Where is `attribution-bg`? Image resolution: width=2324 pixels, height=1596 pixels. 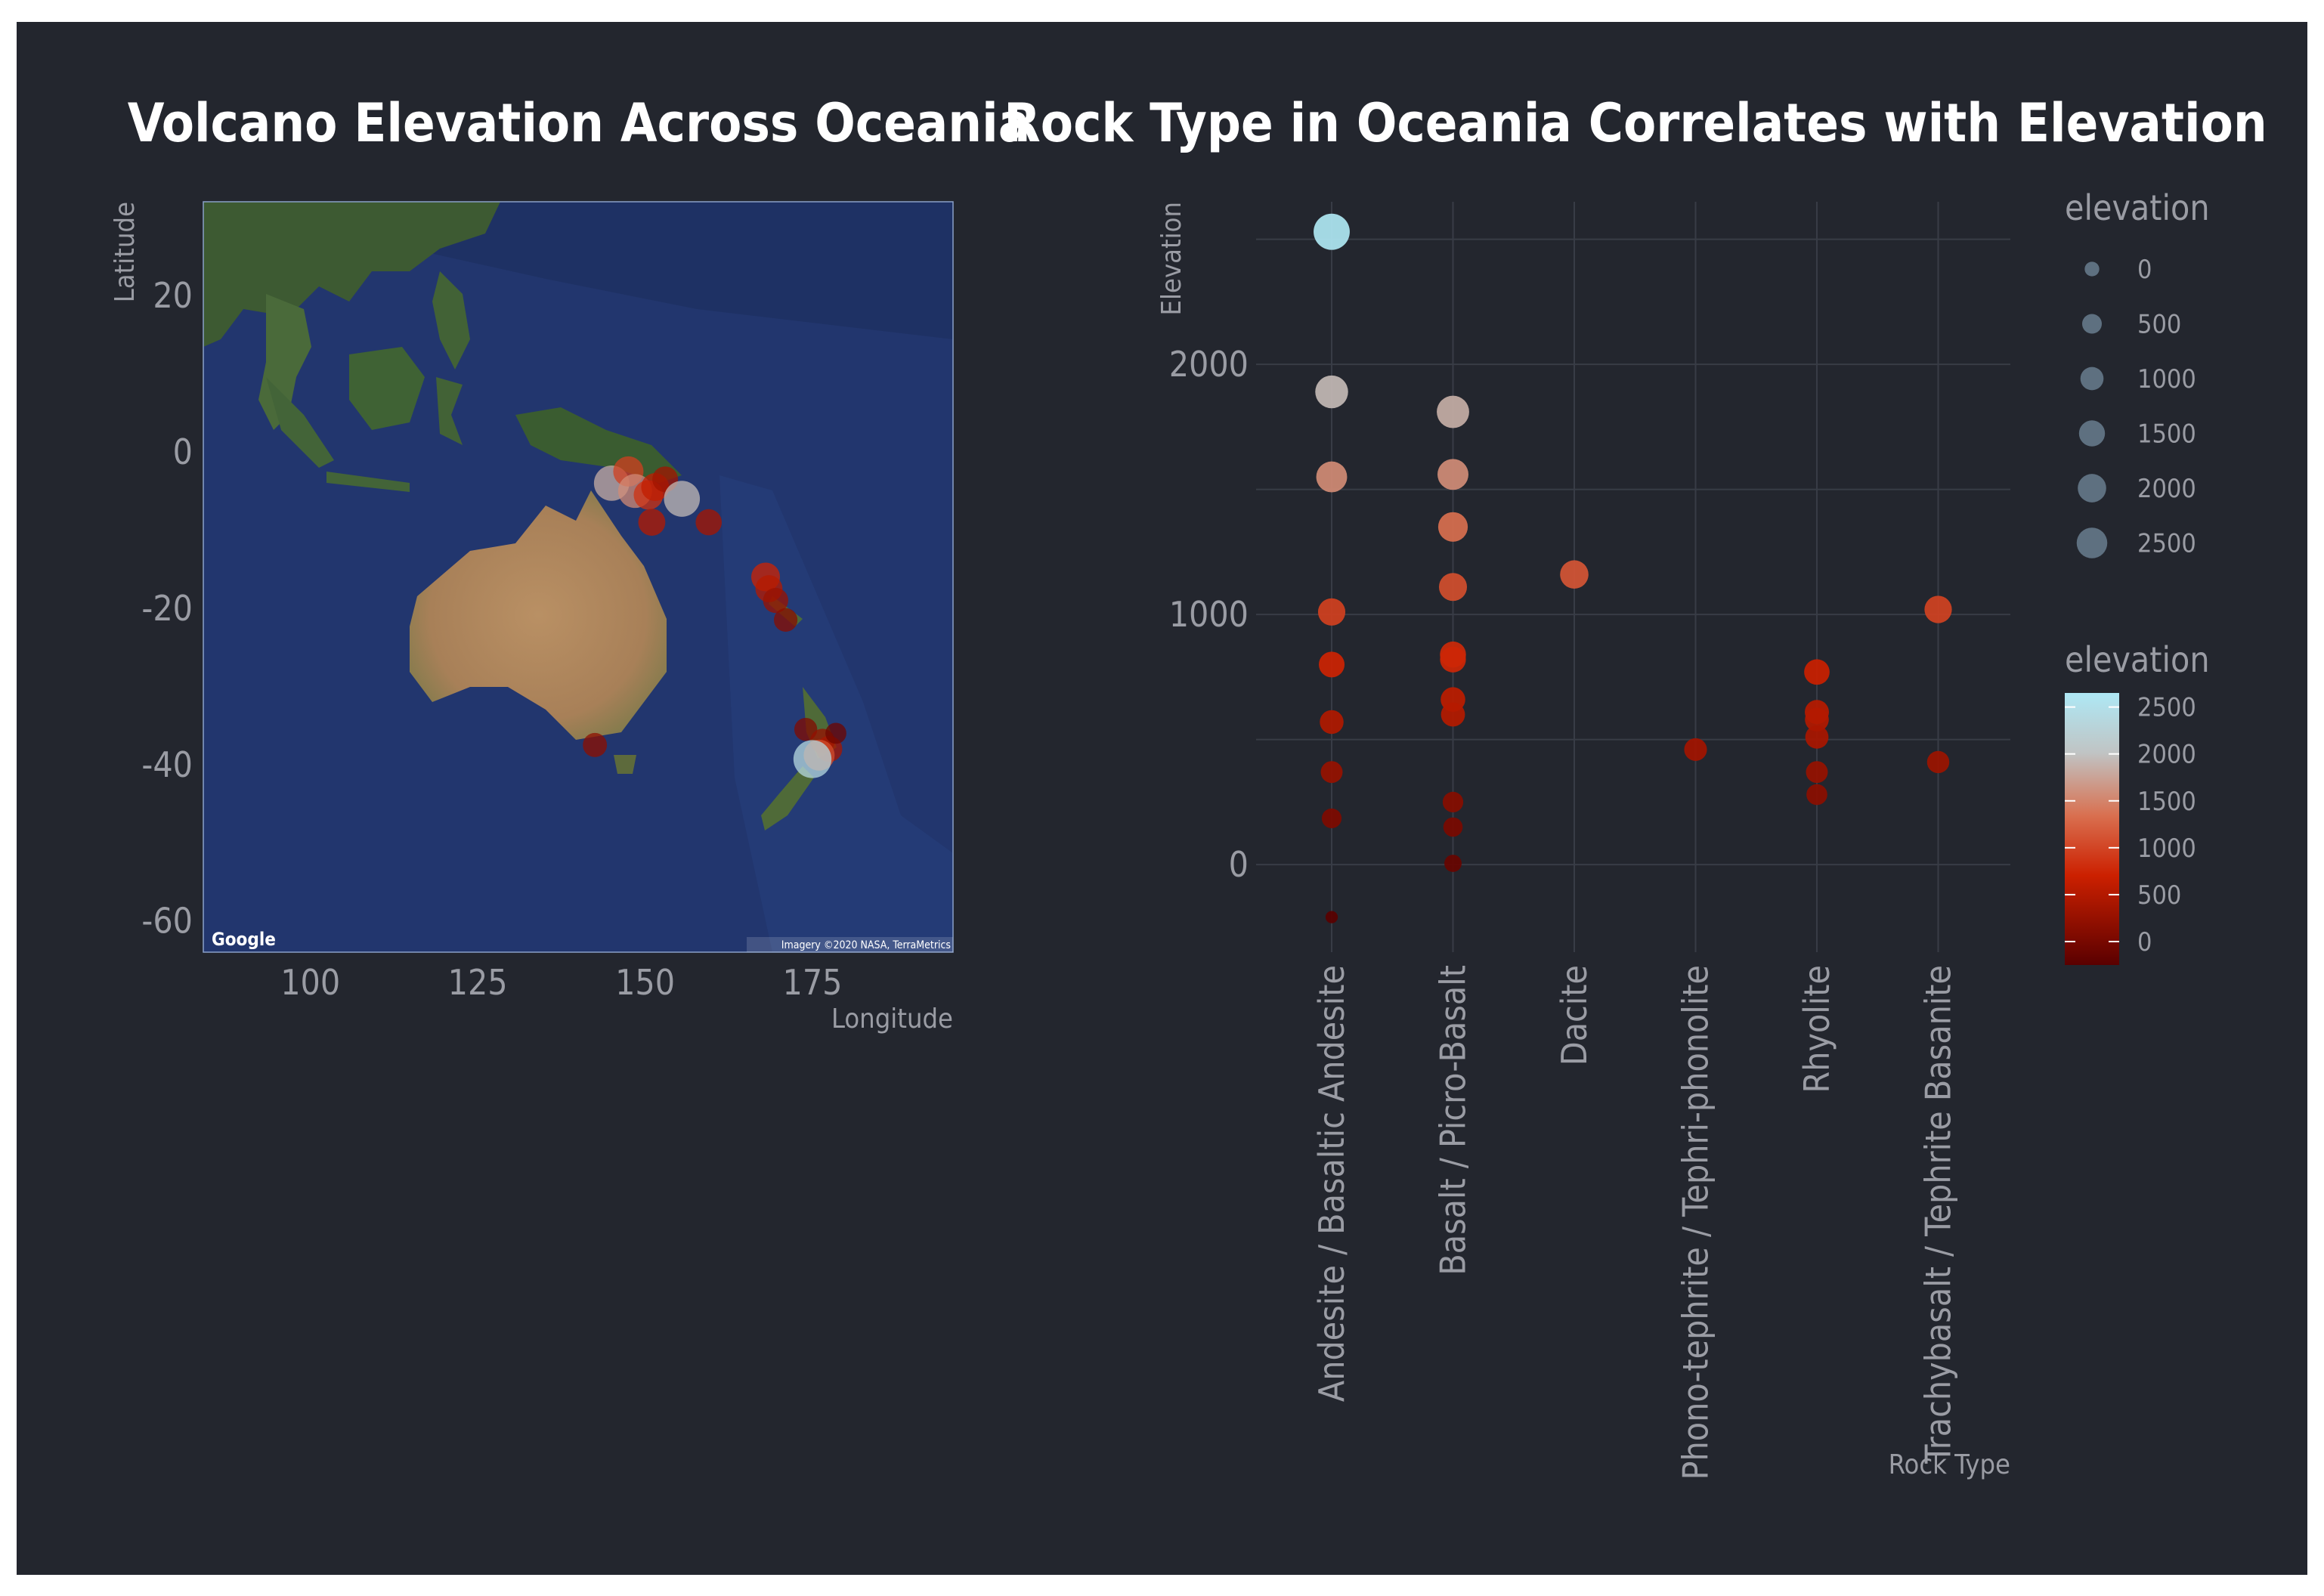 attribution-bg is located at coordinates (850, 944).